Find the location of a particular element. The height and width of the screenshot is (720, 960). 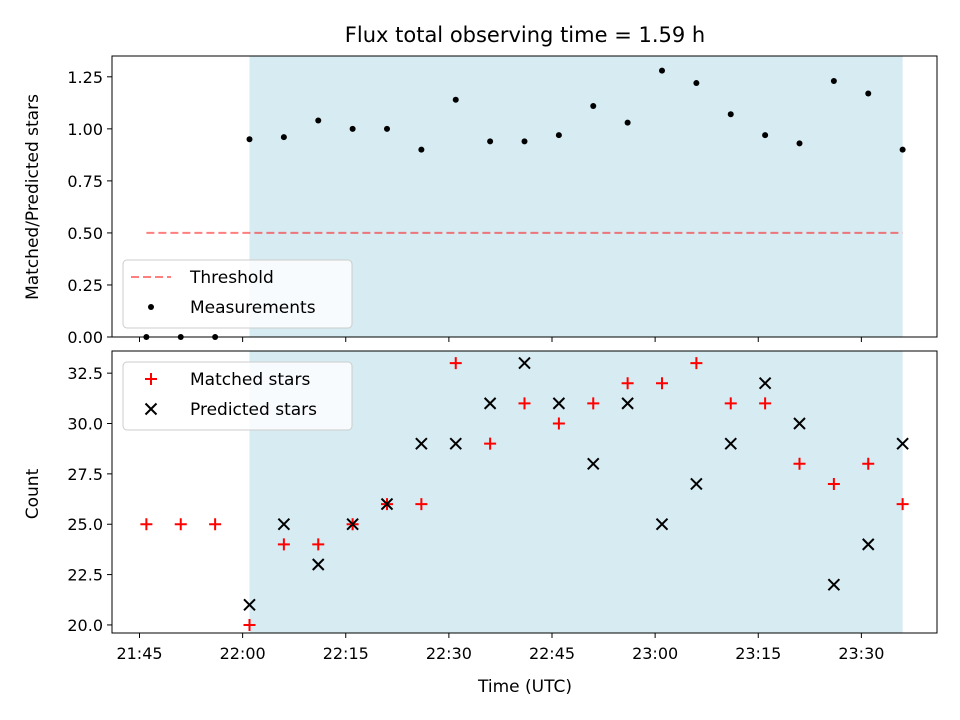

ratio-legend: Threshold Measurements is located at coordinates (237, 294).